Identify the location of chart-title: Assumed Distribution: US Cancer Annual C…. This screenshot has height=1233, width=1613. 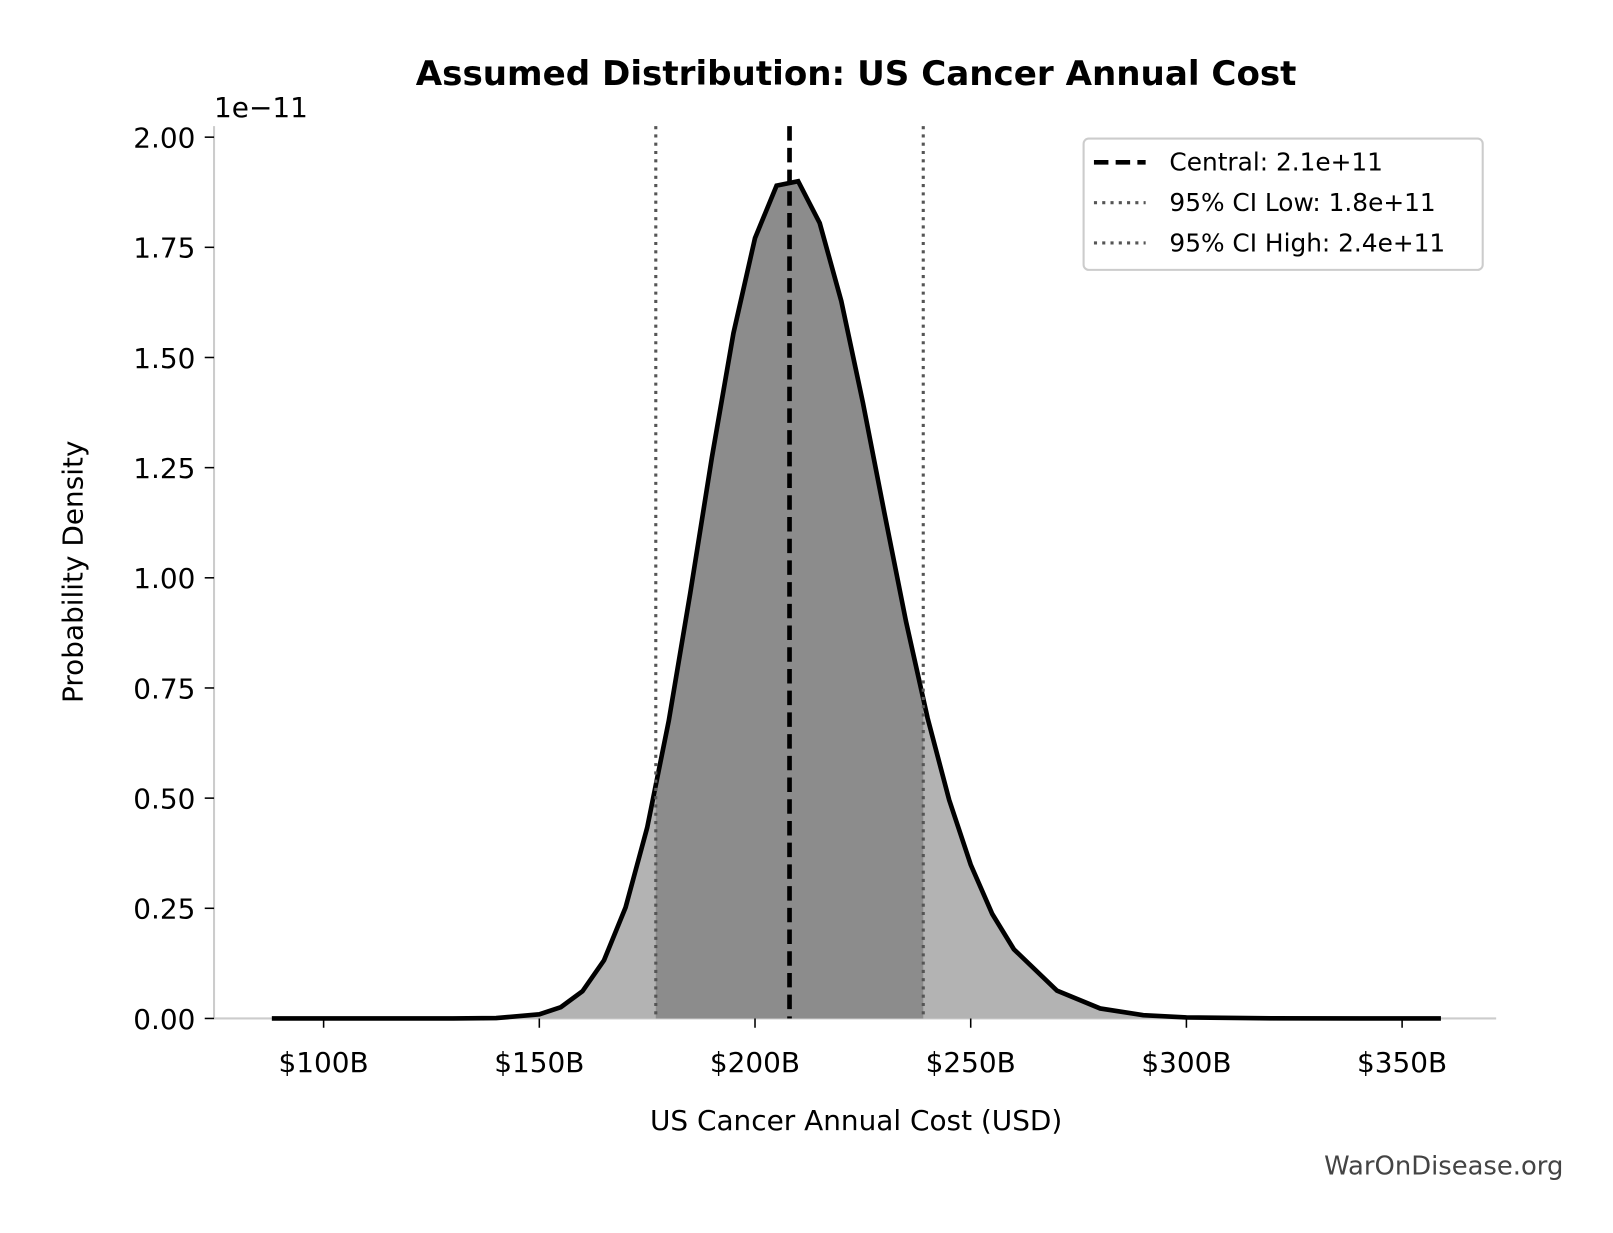
(856, 74).